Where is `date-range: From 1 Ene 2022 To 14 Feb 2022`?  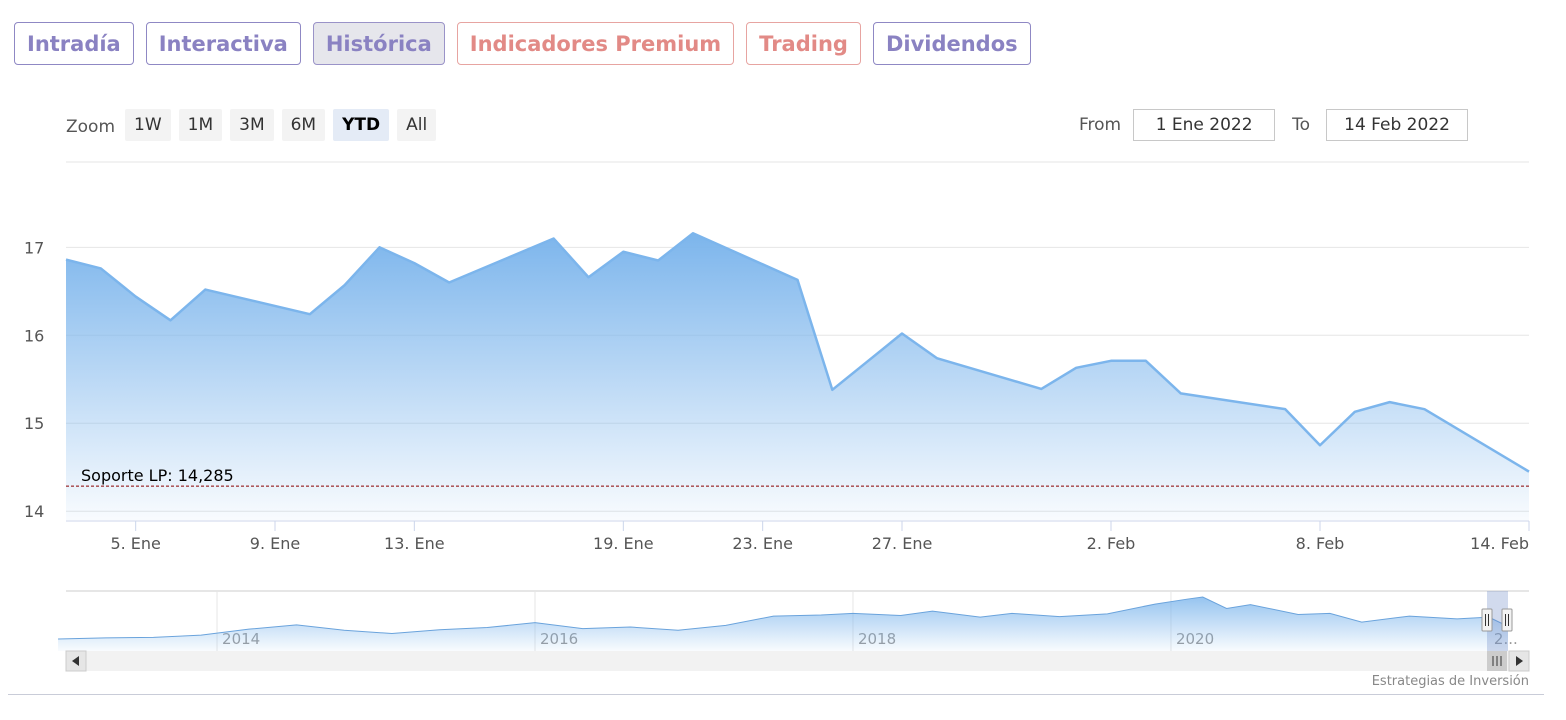 date-range: From 1 Ene 2022 To 14 Feb 2022 is located at coordinates (1274, 125).